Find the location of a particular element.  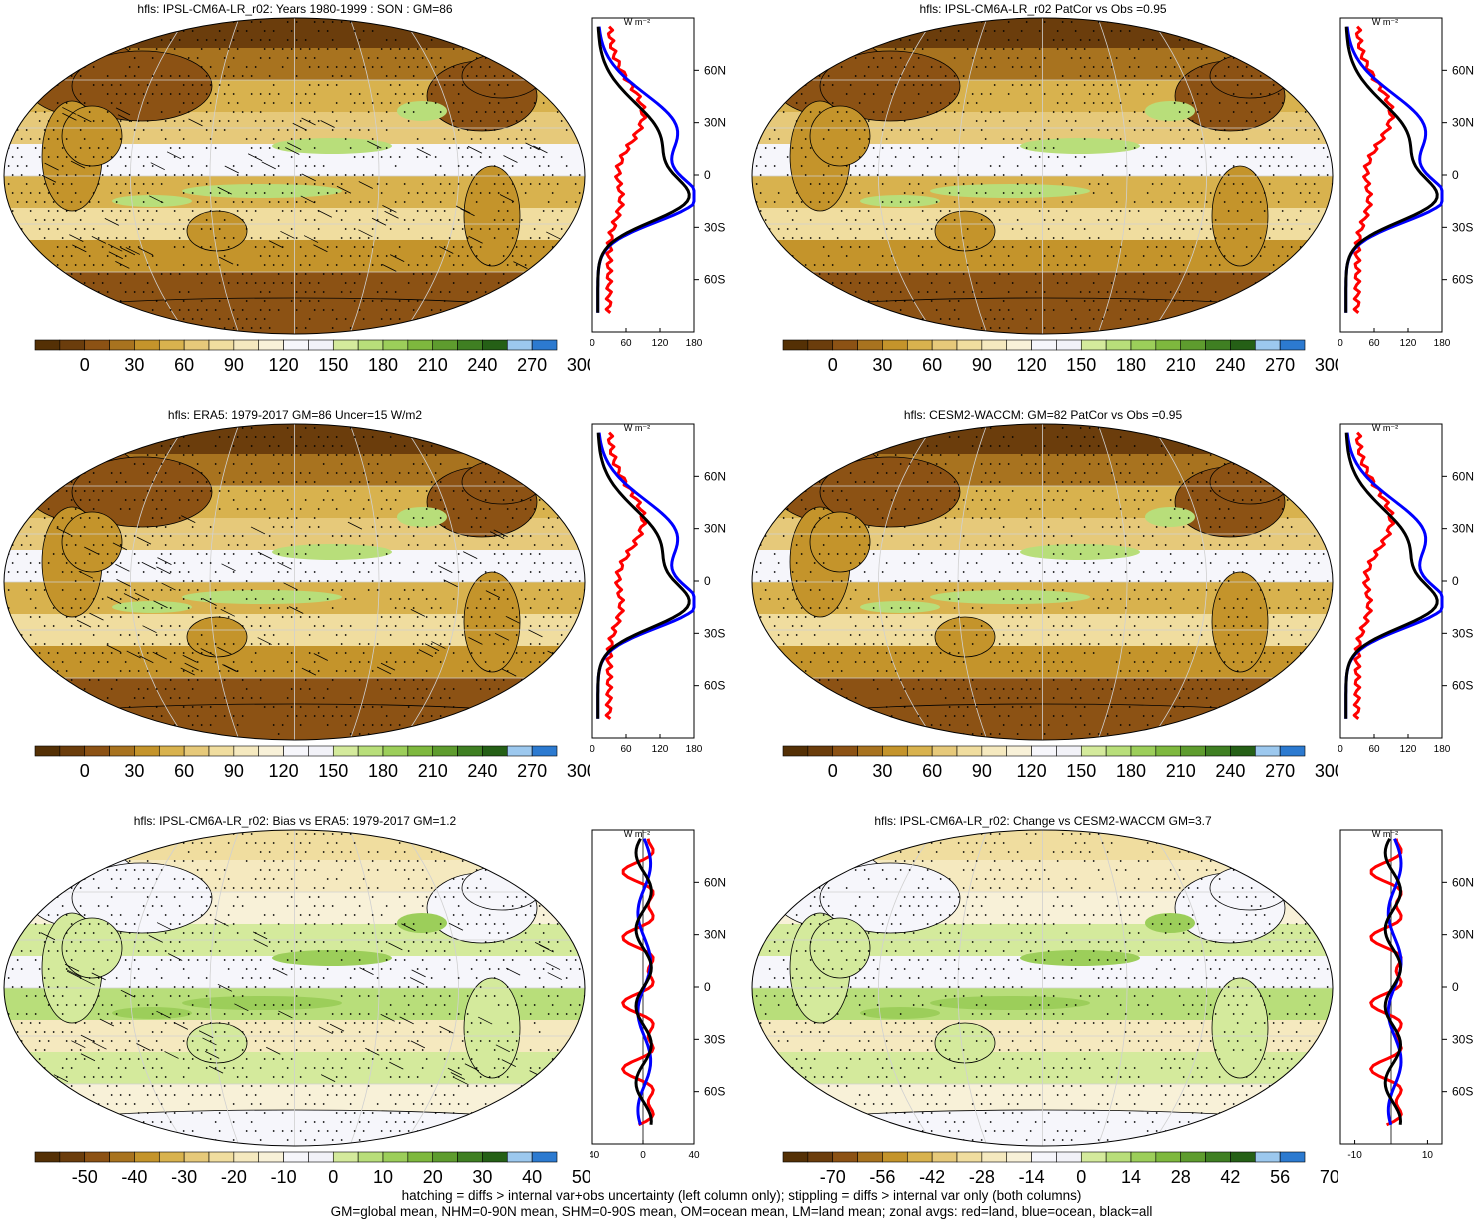

zonal-lat-label: 60N is located at coordinates (715, 476).